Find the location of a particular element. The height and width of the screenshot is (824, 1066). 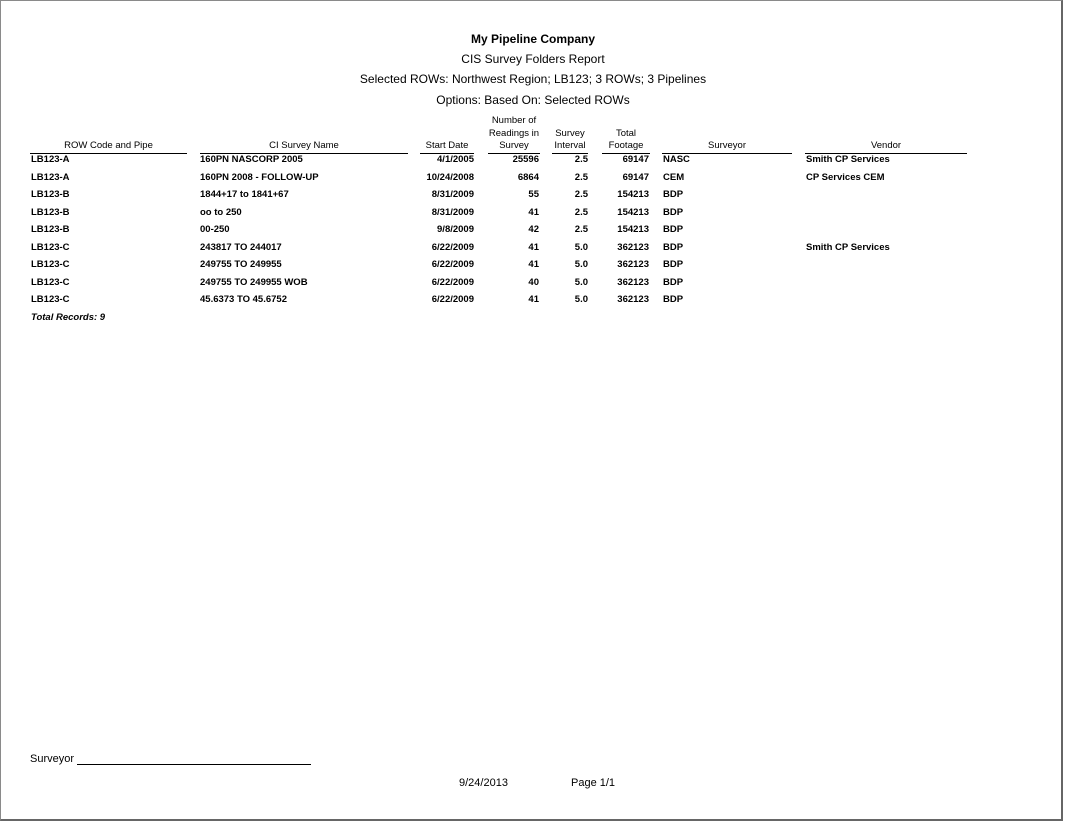

cell-survey-name: 160PN NASCORP 2005 is located at coordinates (251, 159).